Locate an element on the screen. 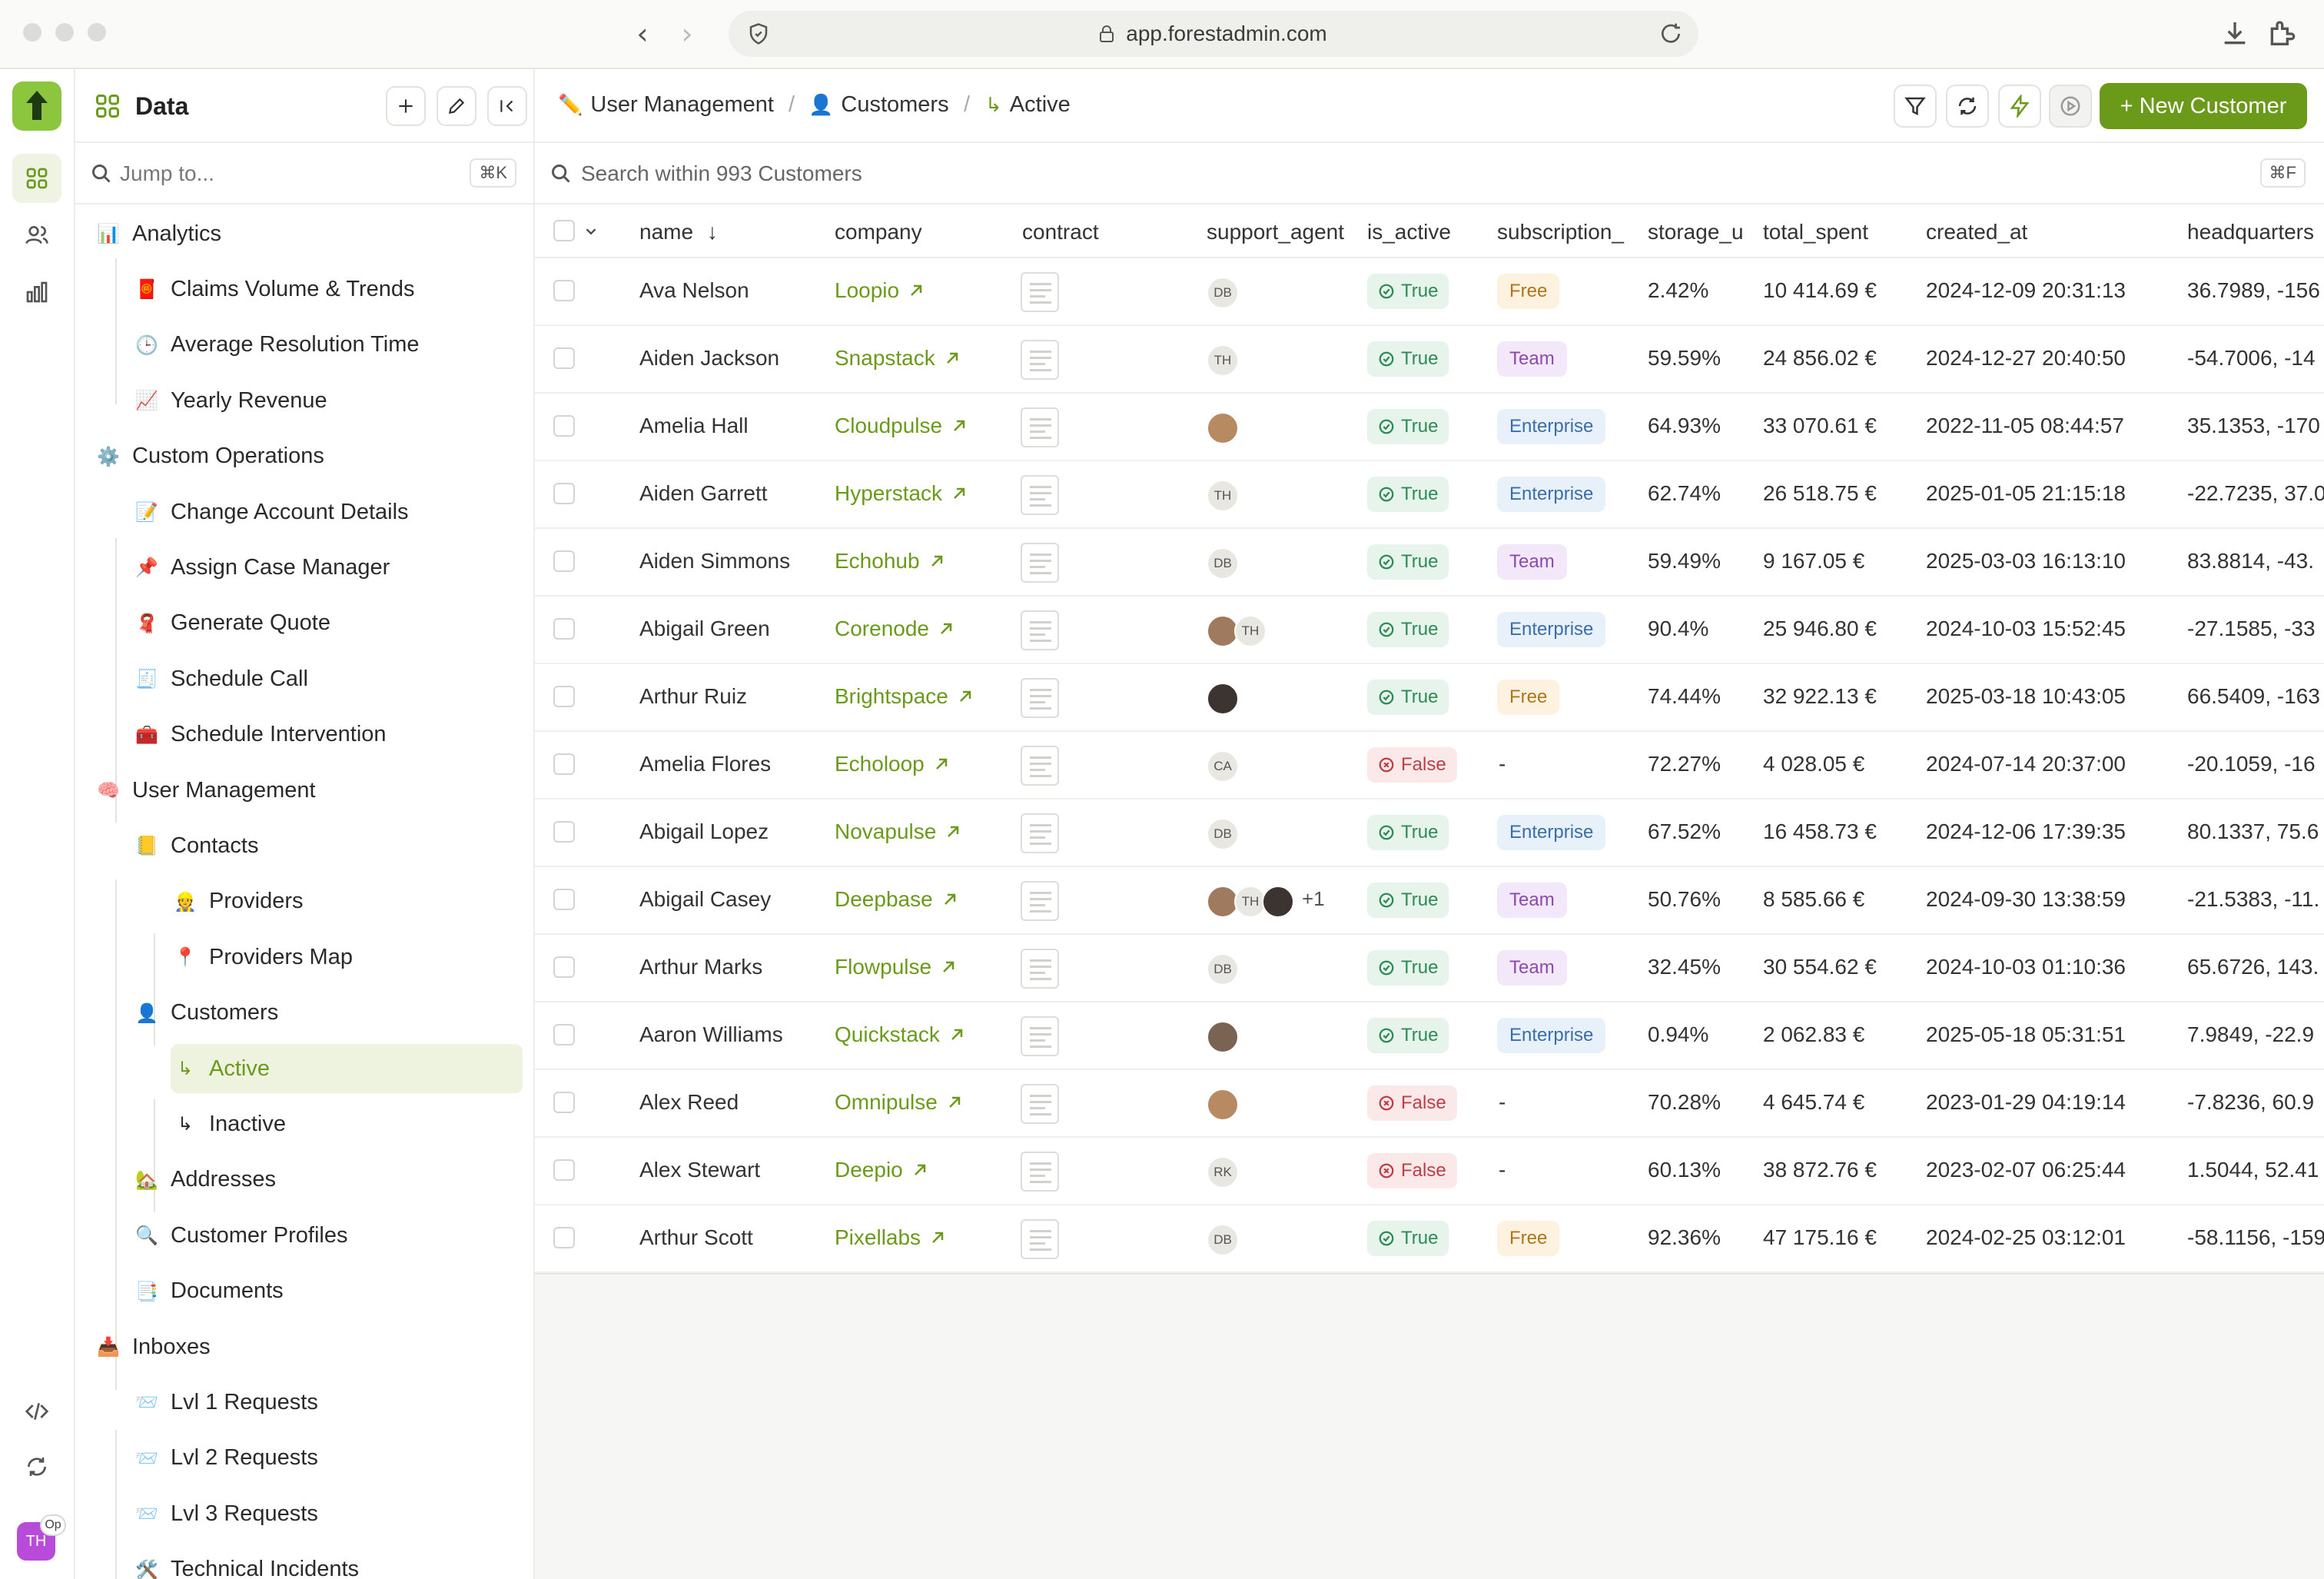 Image resolution: width=2324 pixels, height=1579 pixels. breadcrumb-active: ↳ Active is located at coordinates (1028, 105).